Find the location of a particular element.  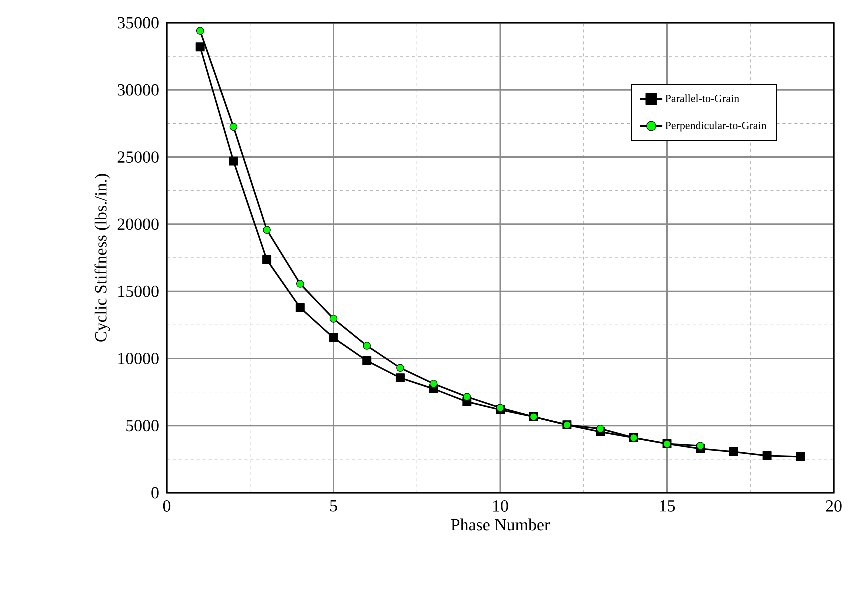

x-tick-label: 0 is located at coordinates (167, 506).